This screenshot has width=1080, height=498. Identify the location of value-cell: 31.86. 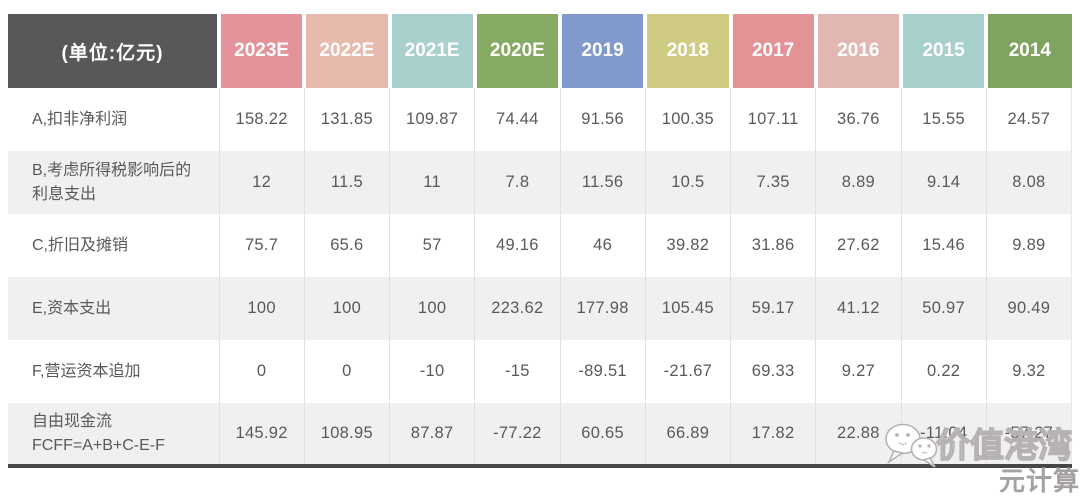
(772, 245).